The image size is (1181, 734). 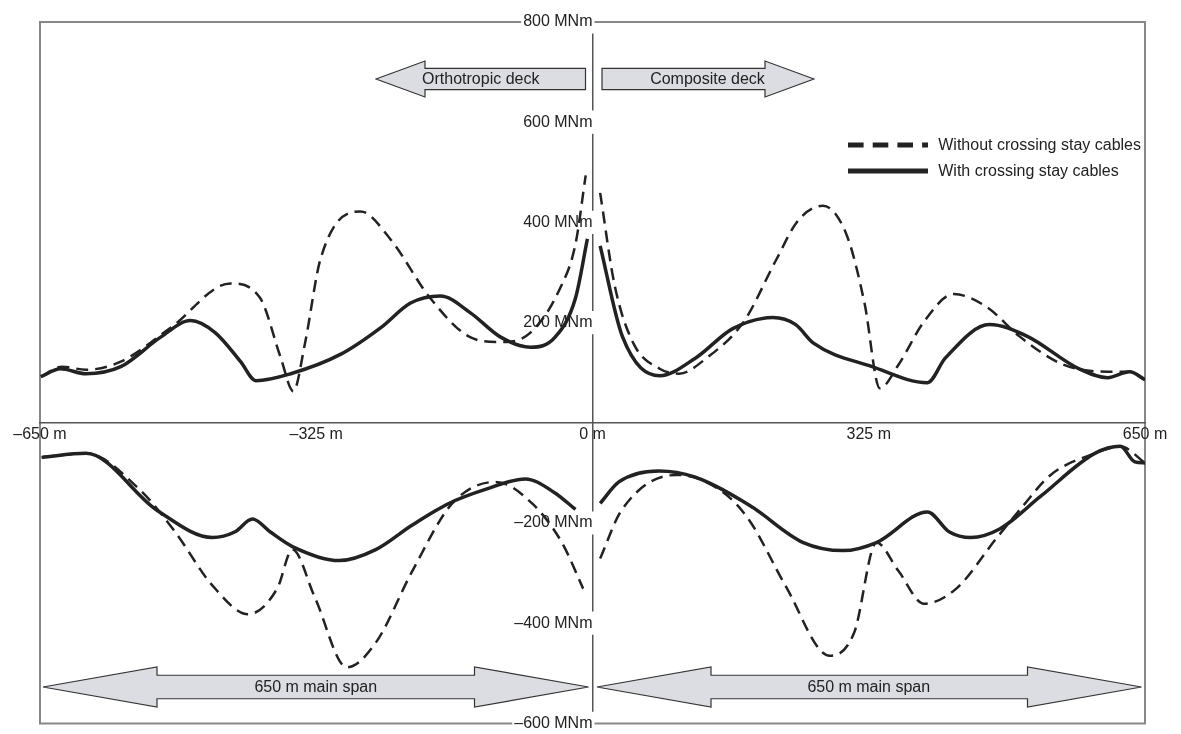 What do you see at coordinates (1028, 171) in the screenshot?
I see `legend-label: With crossing stay cables` at bounding box center [1028, 171].